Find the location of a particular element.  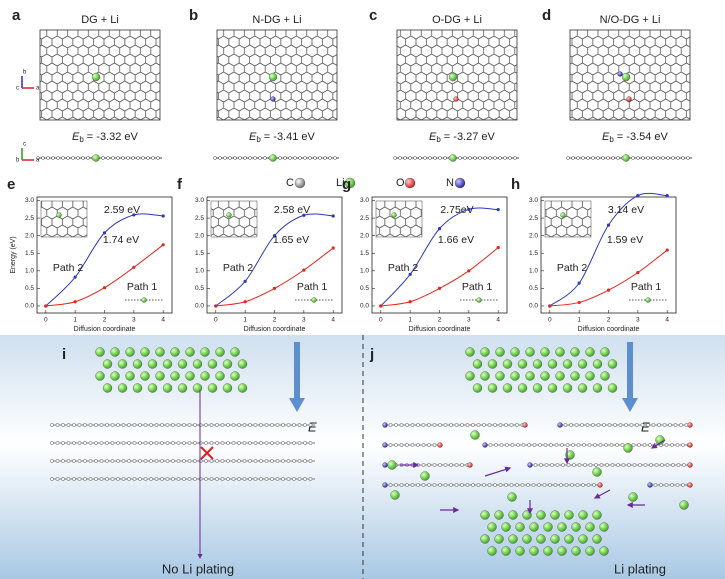

y-tick-label: 0.0 is located at coordinates (364, 306).